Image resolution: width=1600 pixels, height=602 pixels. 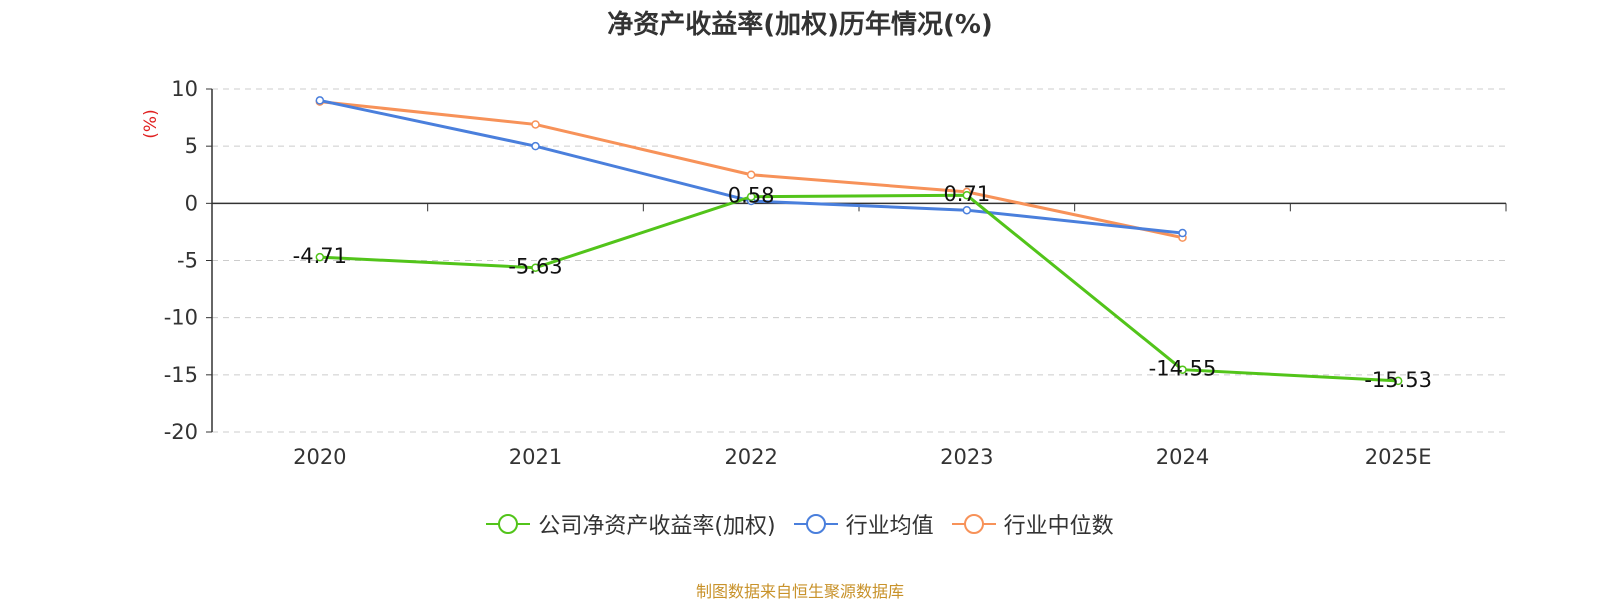 What do you see at coordinates (181, 375) in the screenshot?
I see `y-tick-label: -15` at bounding box center [181, 375].